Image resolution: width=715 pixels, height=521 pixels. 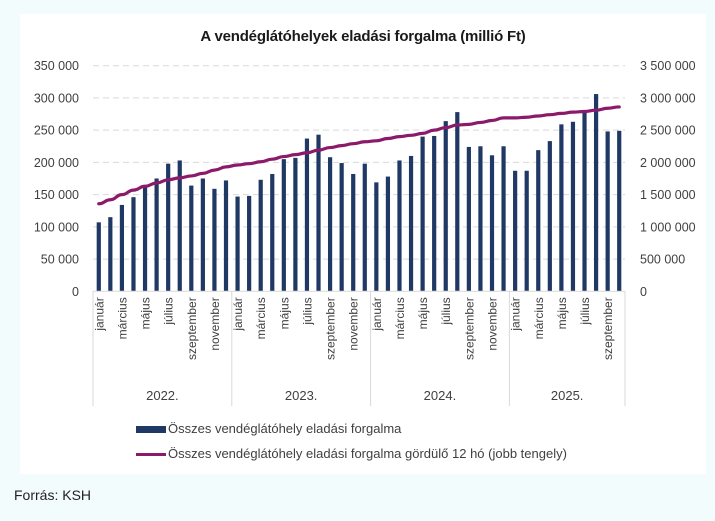 I want to click on right-tick-label: 3 000 000, so click(x=668, y=98).